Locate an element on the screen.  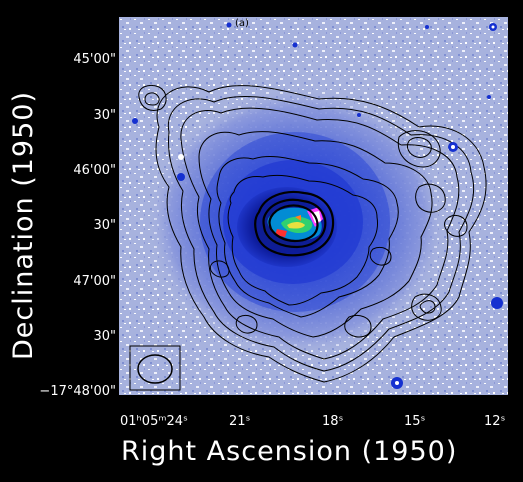
core-contours is located at coordinates (294, 223).